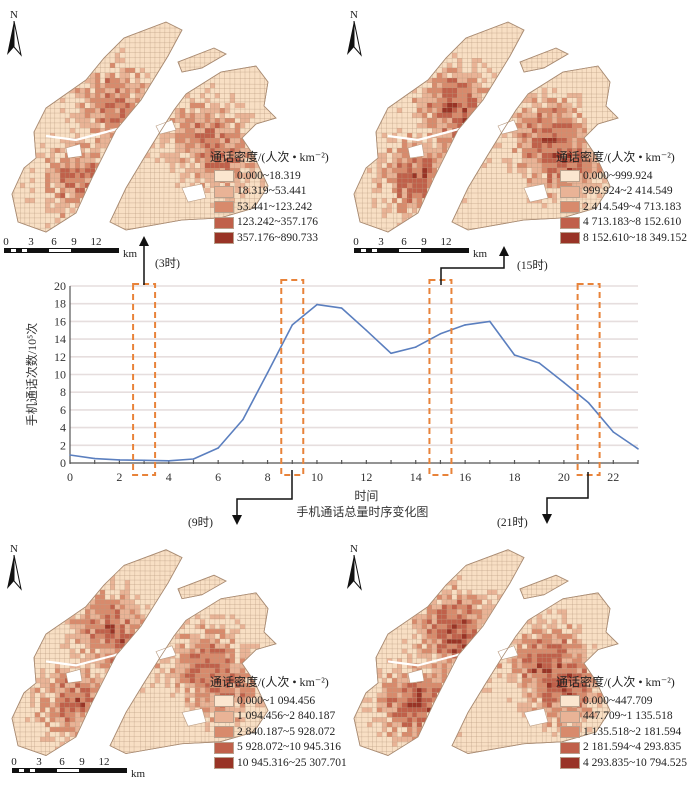 This screenshot has width=700, height=786. What do you see at coordinates (70, 248) in the screenshot?
I see `scale-bar: 0 3 6 9 12 km` at bounding box center [70, 248].